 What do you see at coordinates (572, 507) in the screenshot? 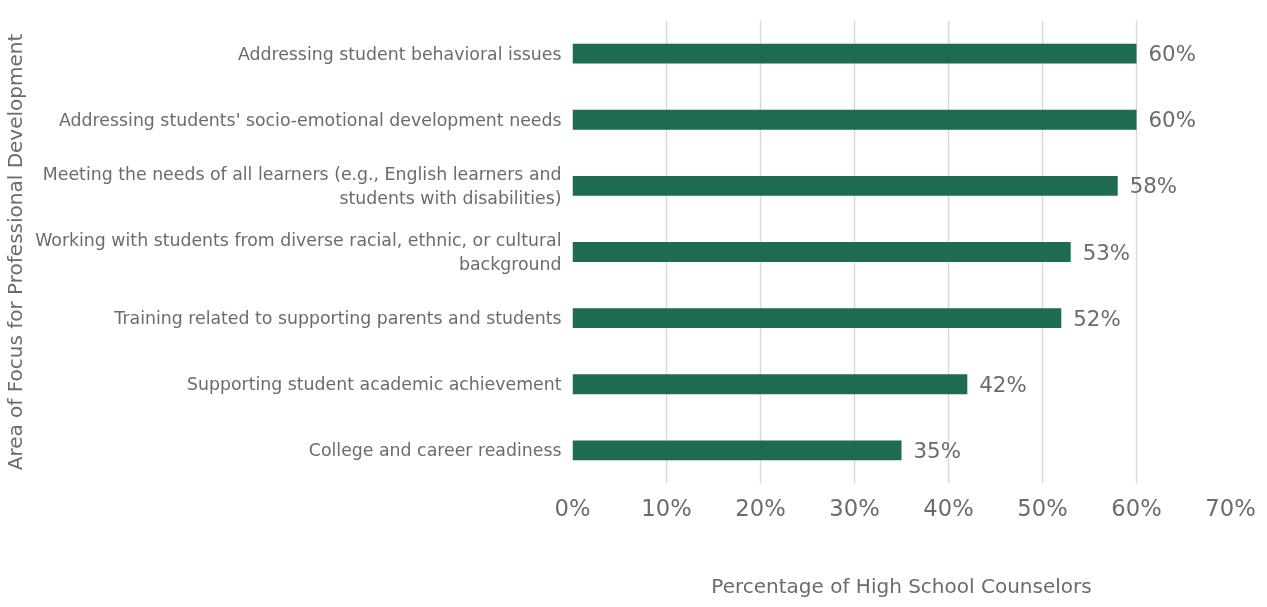
I see `x-tick-label: 0%` at bounding box center [572, 507].